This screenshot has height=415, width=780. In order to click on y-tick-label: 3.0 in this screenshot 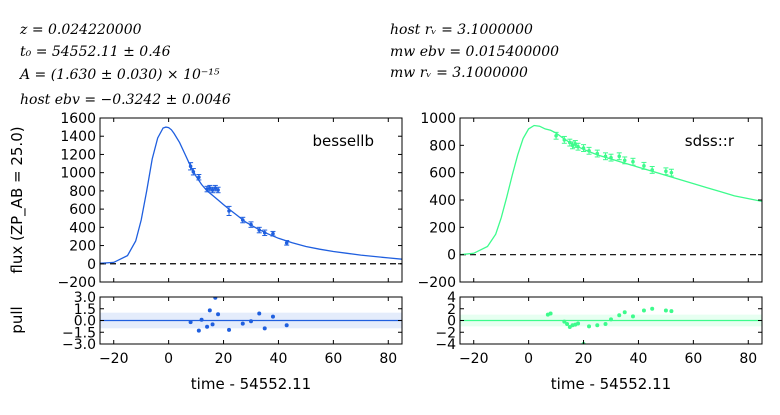, I will do `click(85, 298)`.